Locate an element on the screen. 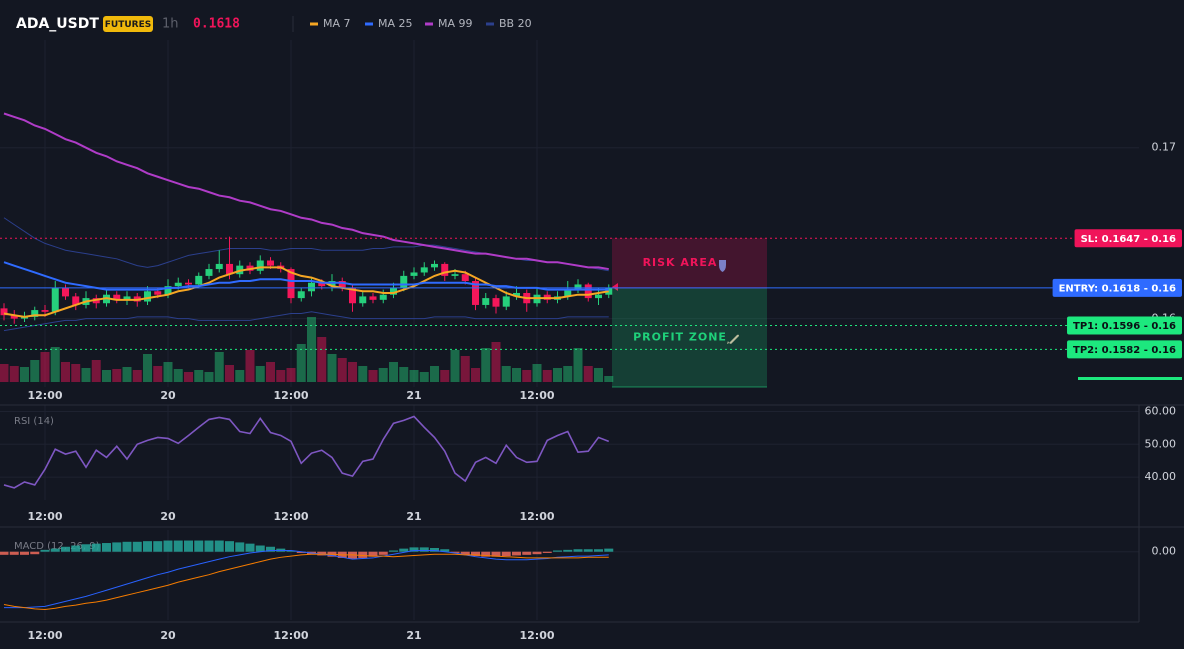 The image size is (1184, 649). x-tick-label: 21 is located at coordinates (413, 516).